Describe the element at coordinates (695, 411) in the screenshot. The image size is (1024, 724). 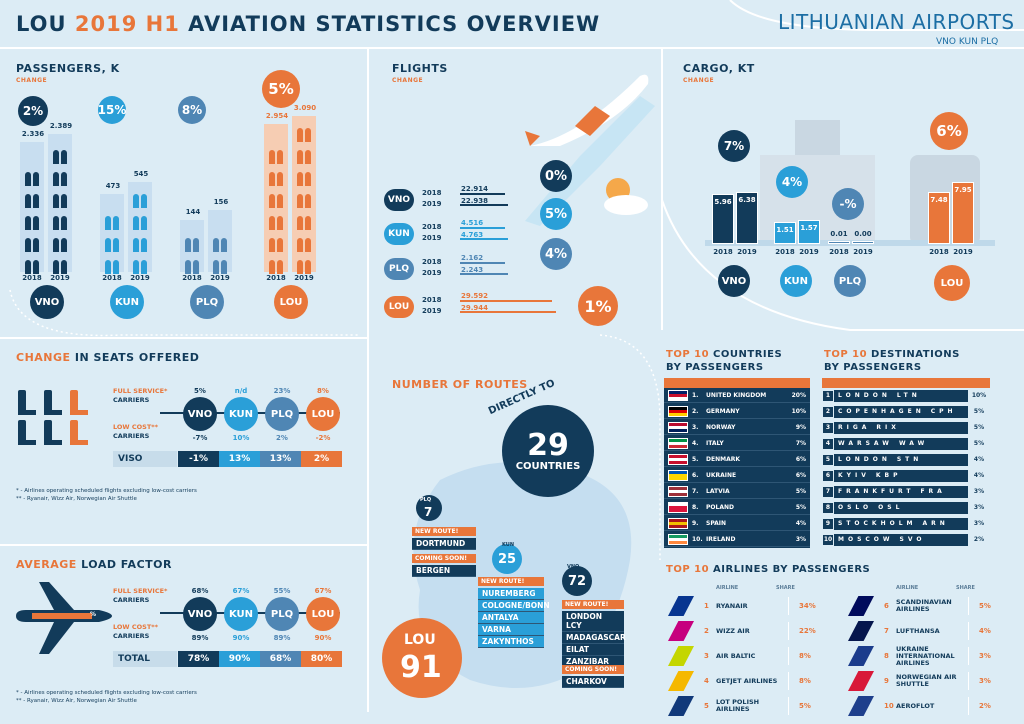
I see `country-rank: 2.` at that location.